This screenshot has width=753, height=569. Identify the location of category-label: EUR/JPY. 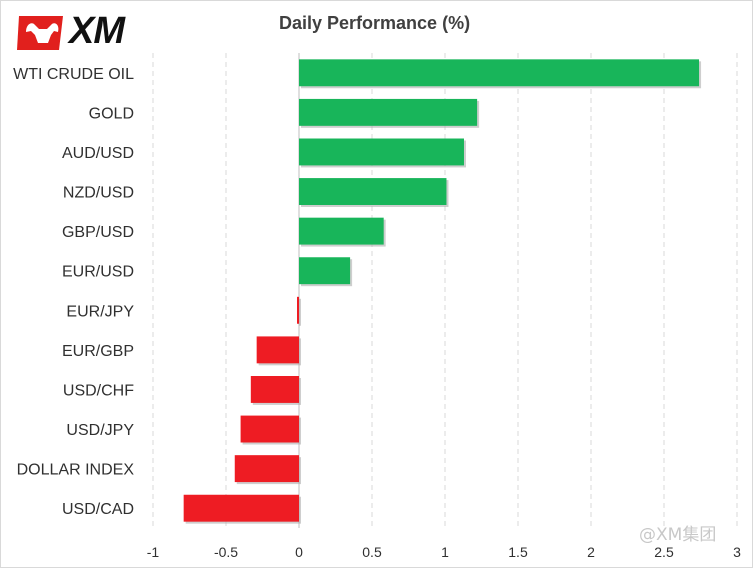
(100, 311).